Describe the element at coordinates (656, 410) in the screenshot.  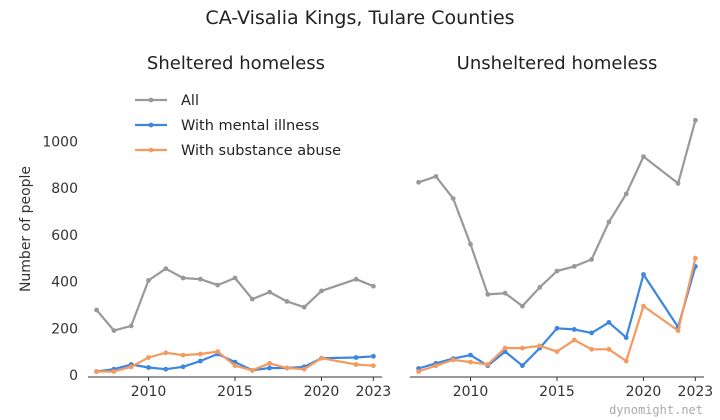
I see `watermark: dynomight.net` at that location.